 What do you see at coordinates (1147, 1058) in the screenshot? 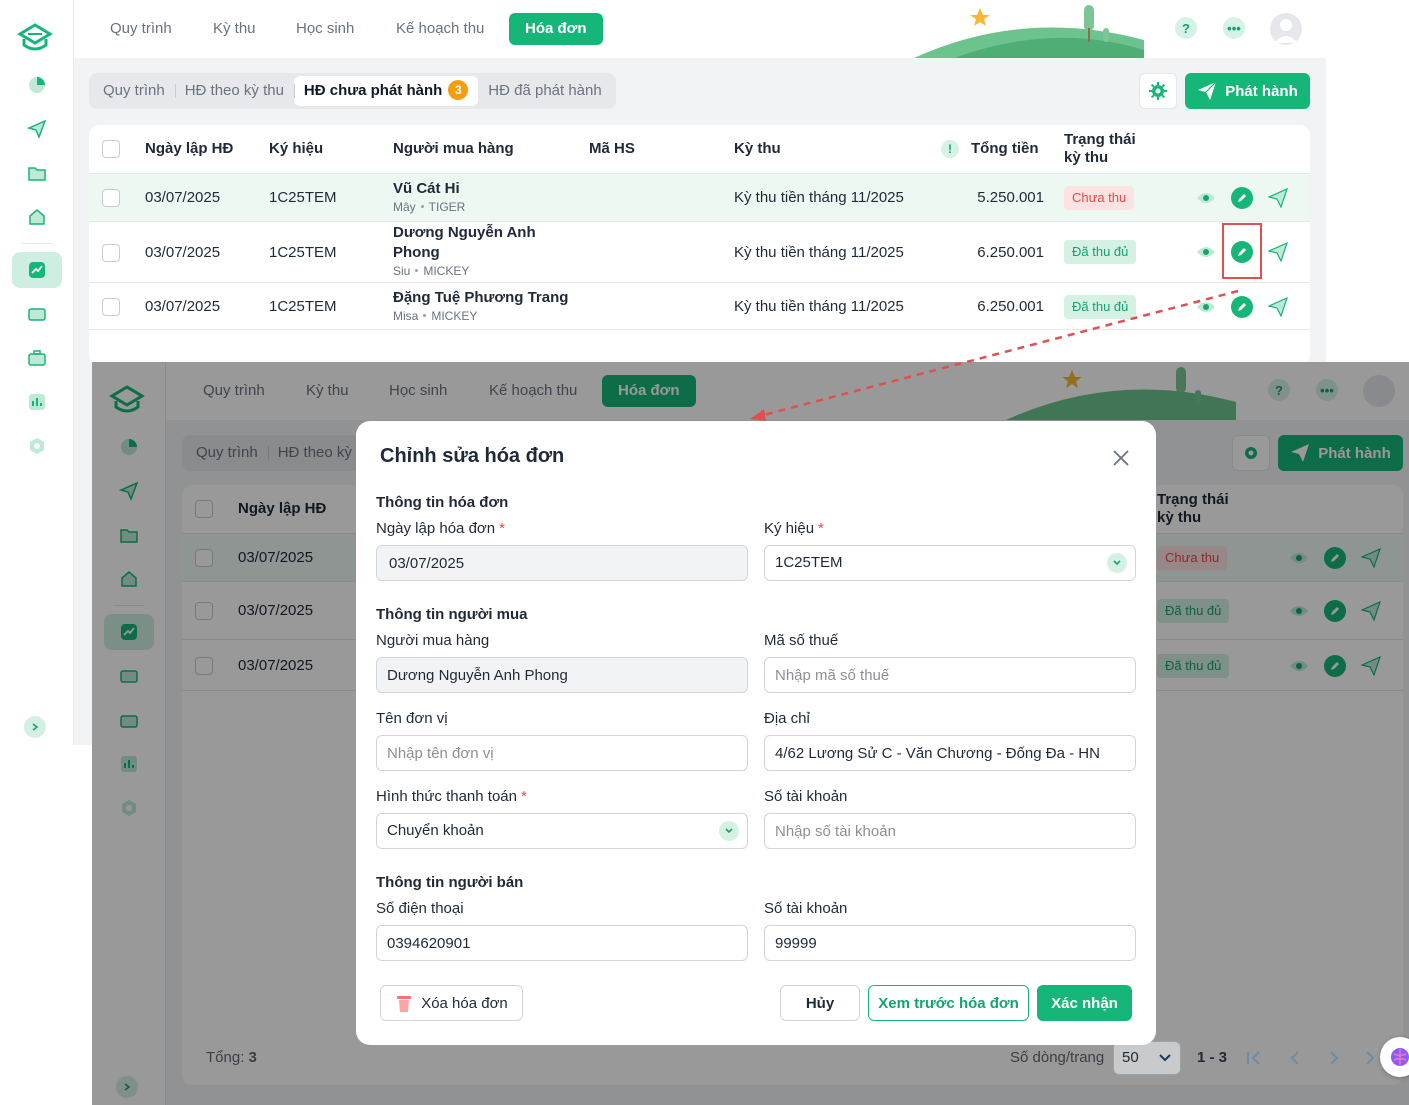
I see `rows-per-page-select: 50` at bounding box center [1147, 1058].